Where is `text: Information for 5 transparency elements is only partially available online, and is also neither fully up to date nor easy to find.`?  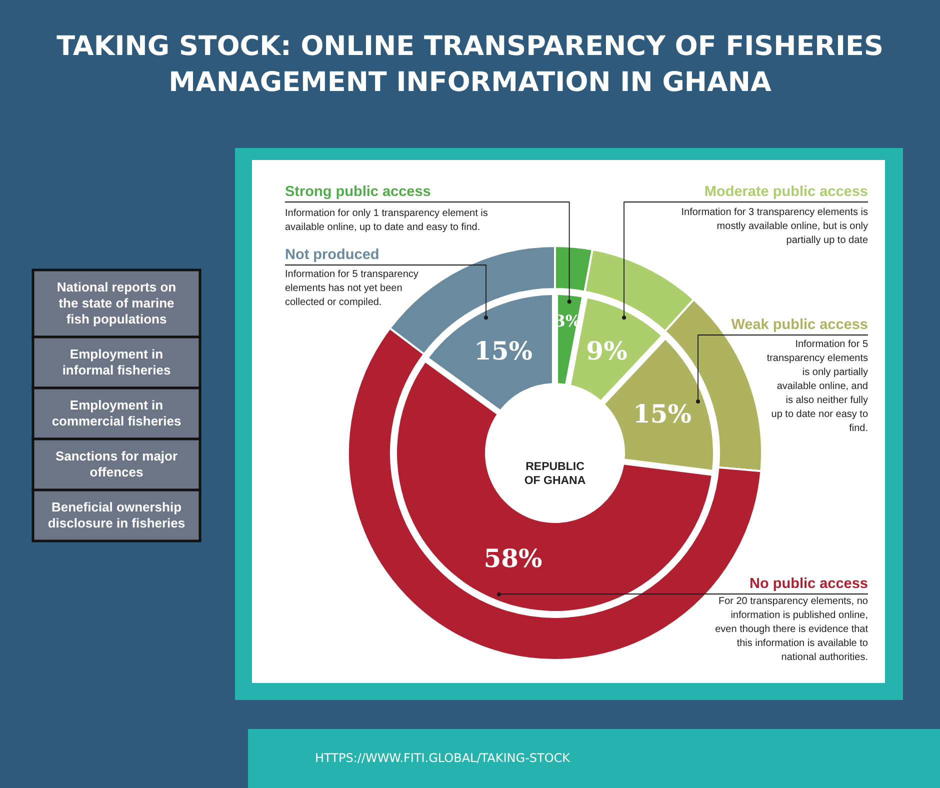 text: Information for 5 transparency elements is only partially available online, and is also neither fully up to date nor easy to find. is located at coordinates (817, 386).